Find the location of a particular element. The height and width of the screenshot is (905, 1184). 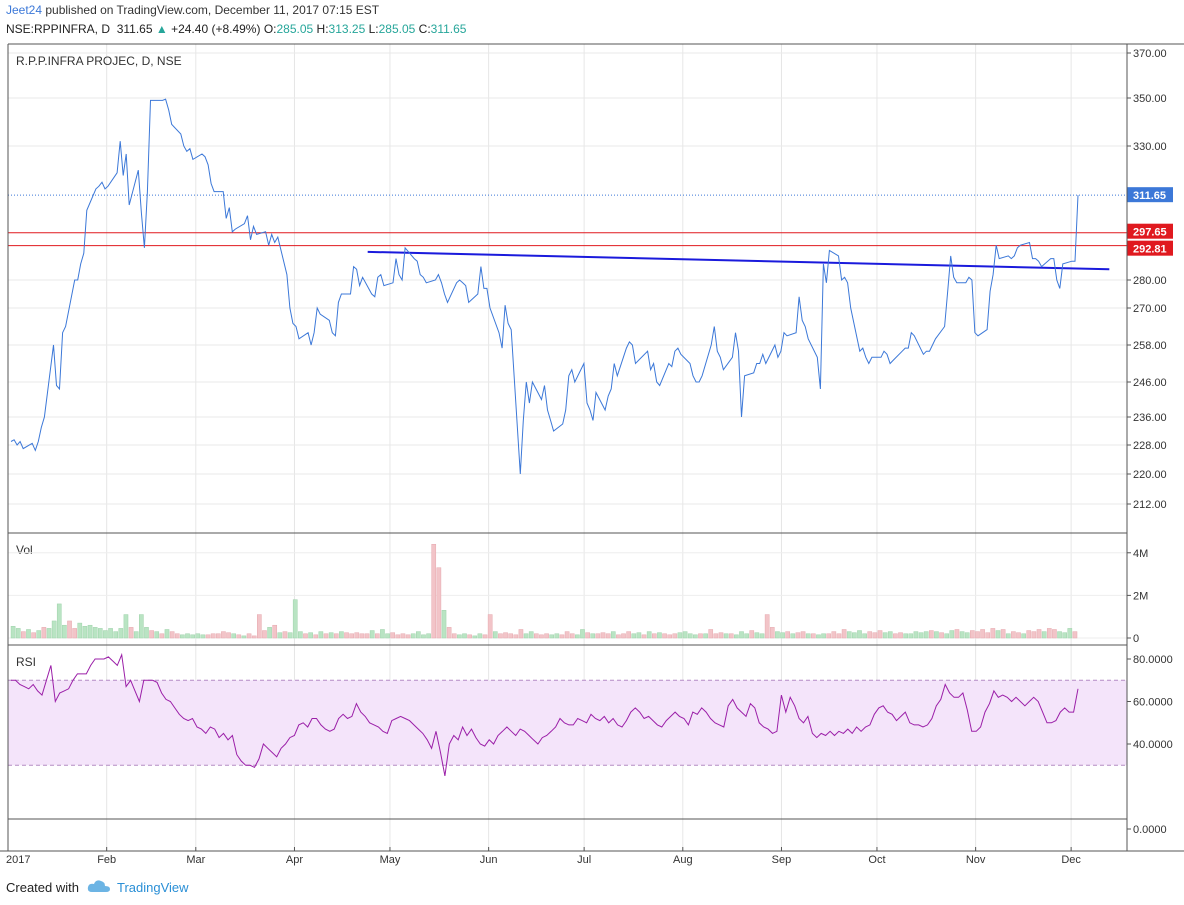

rsi-tick-label: 80.0000 is located at coordinates (1153, 660).